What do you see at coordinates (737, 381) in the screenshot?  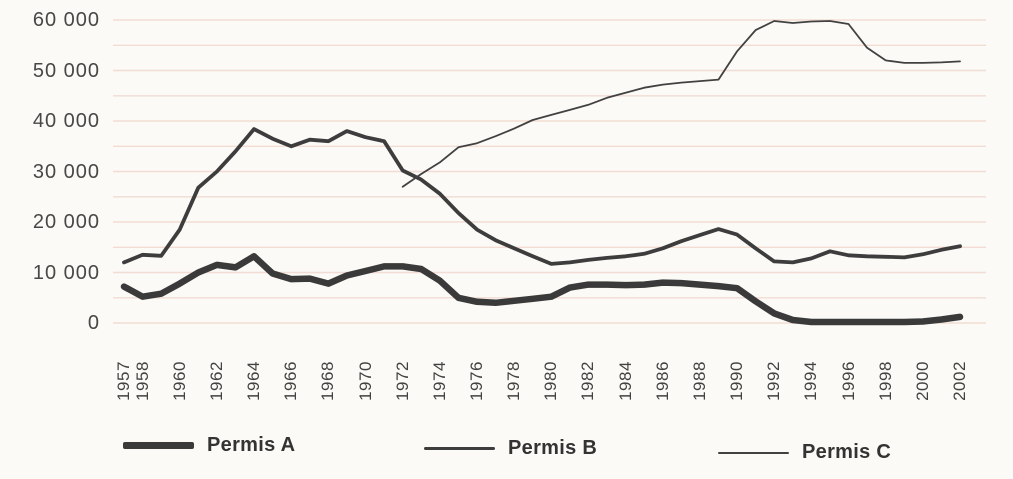 I see `x-axis-tick-label: 1990` at bounding box center [737, 381].